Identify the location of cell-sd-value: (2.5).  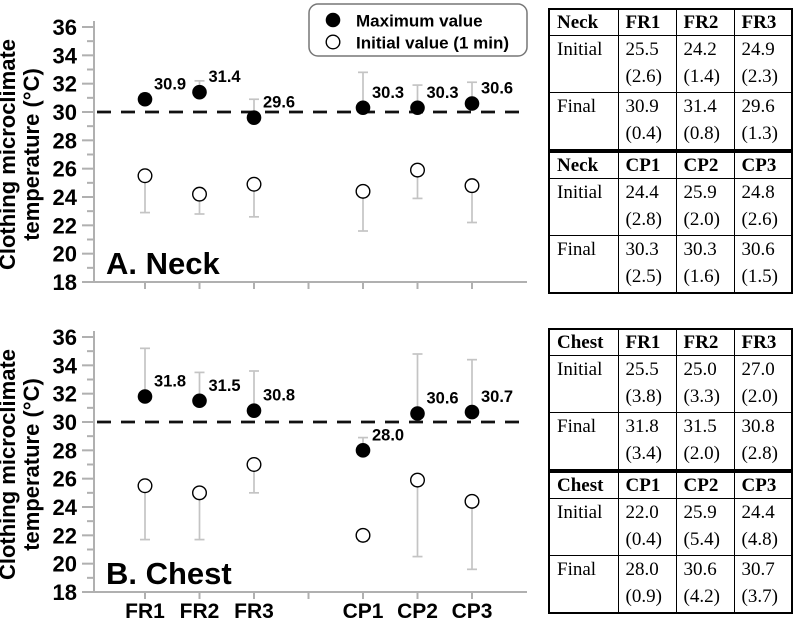
(643, 276).